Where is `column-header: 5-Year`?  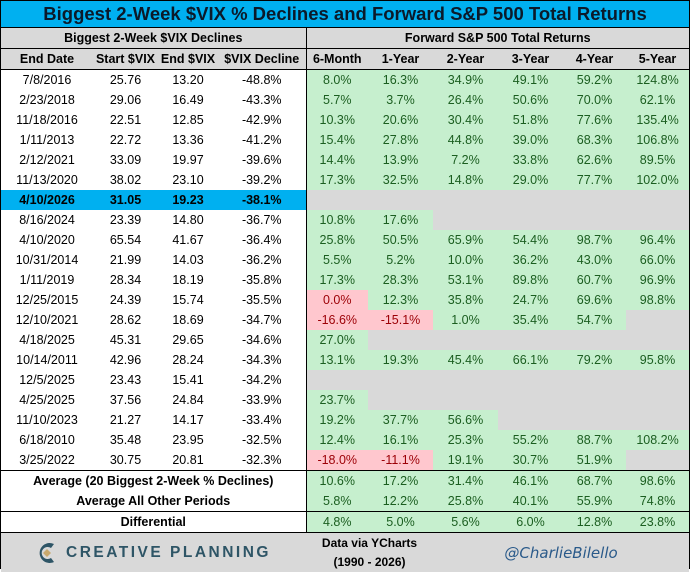
column-header: 5-Year is located at coordinates (657, 59).